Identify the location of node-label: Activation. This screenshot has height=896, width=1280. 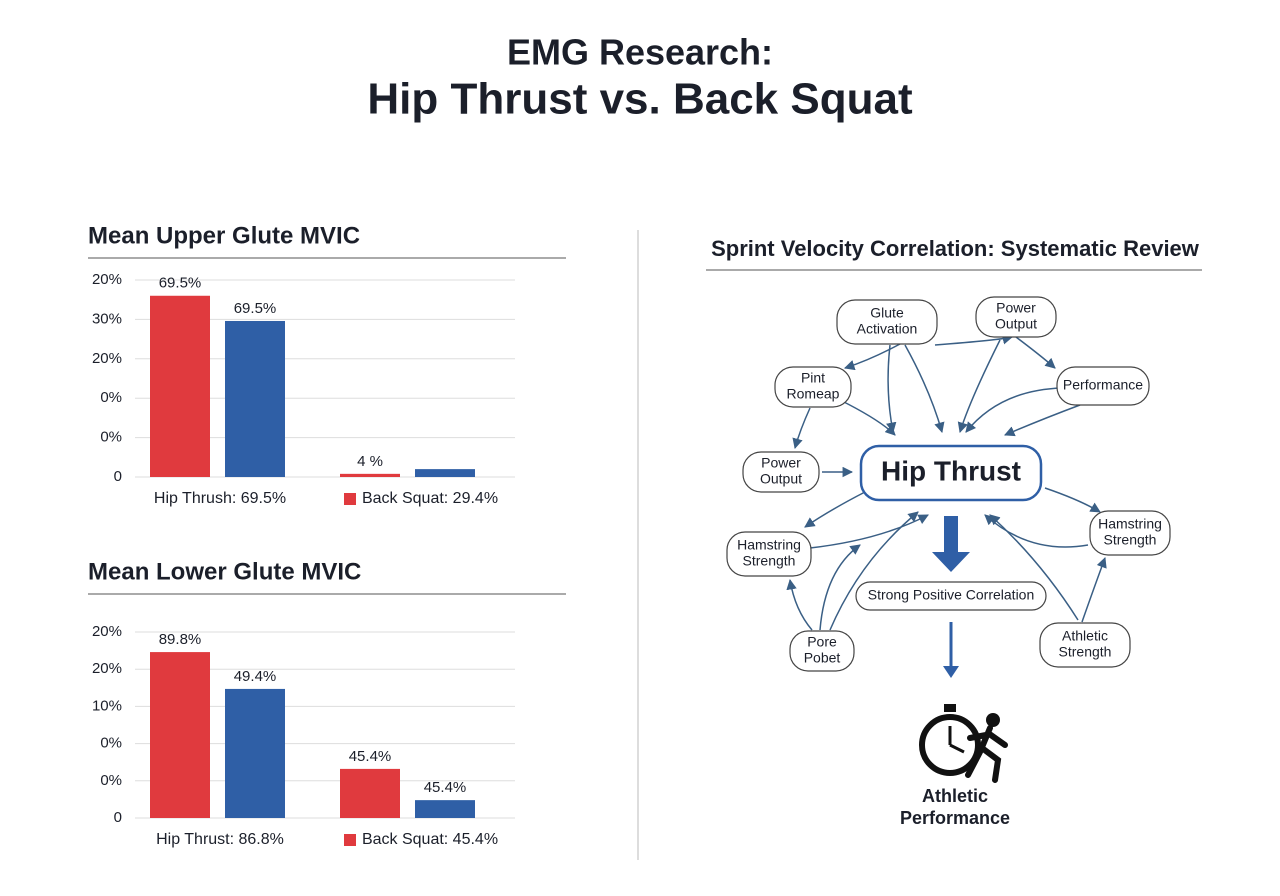
(887, 329).